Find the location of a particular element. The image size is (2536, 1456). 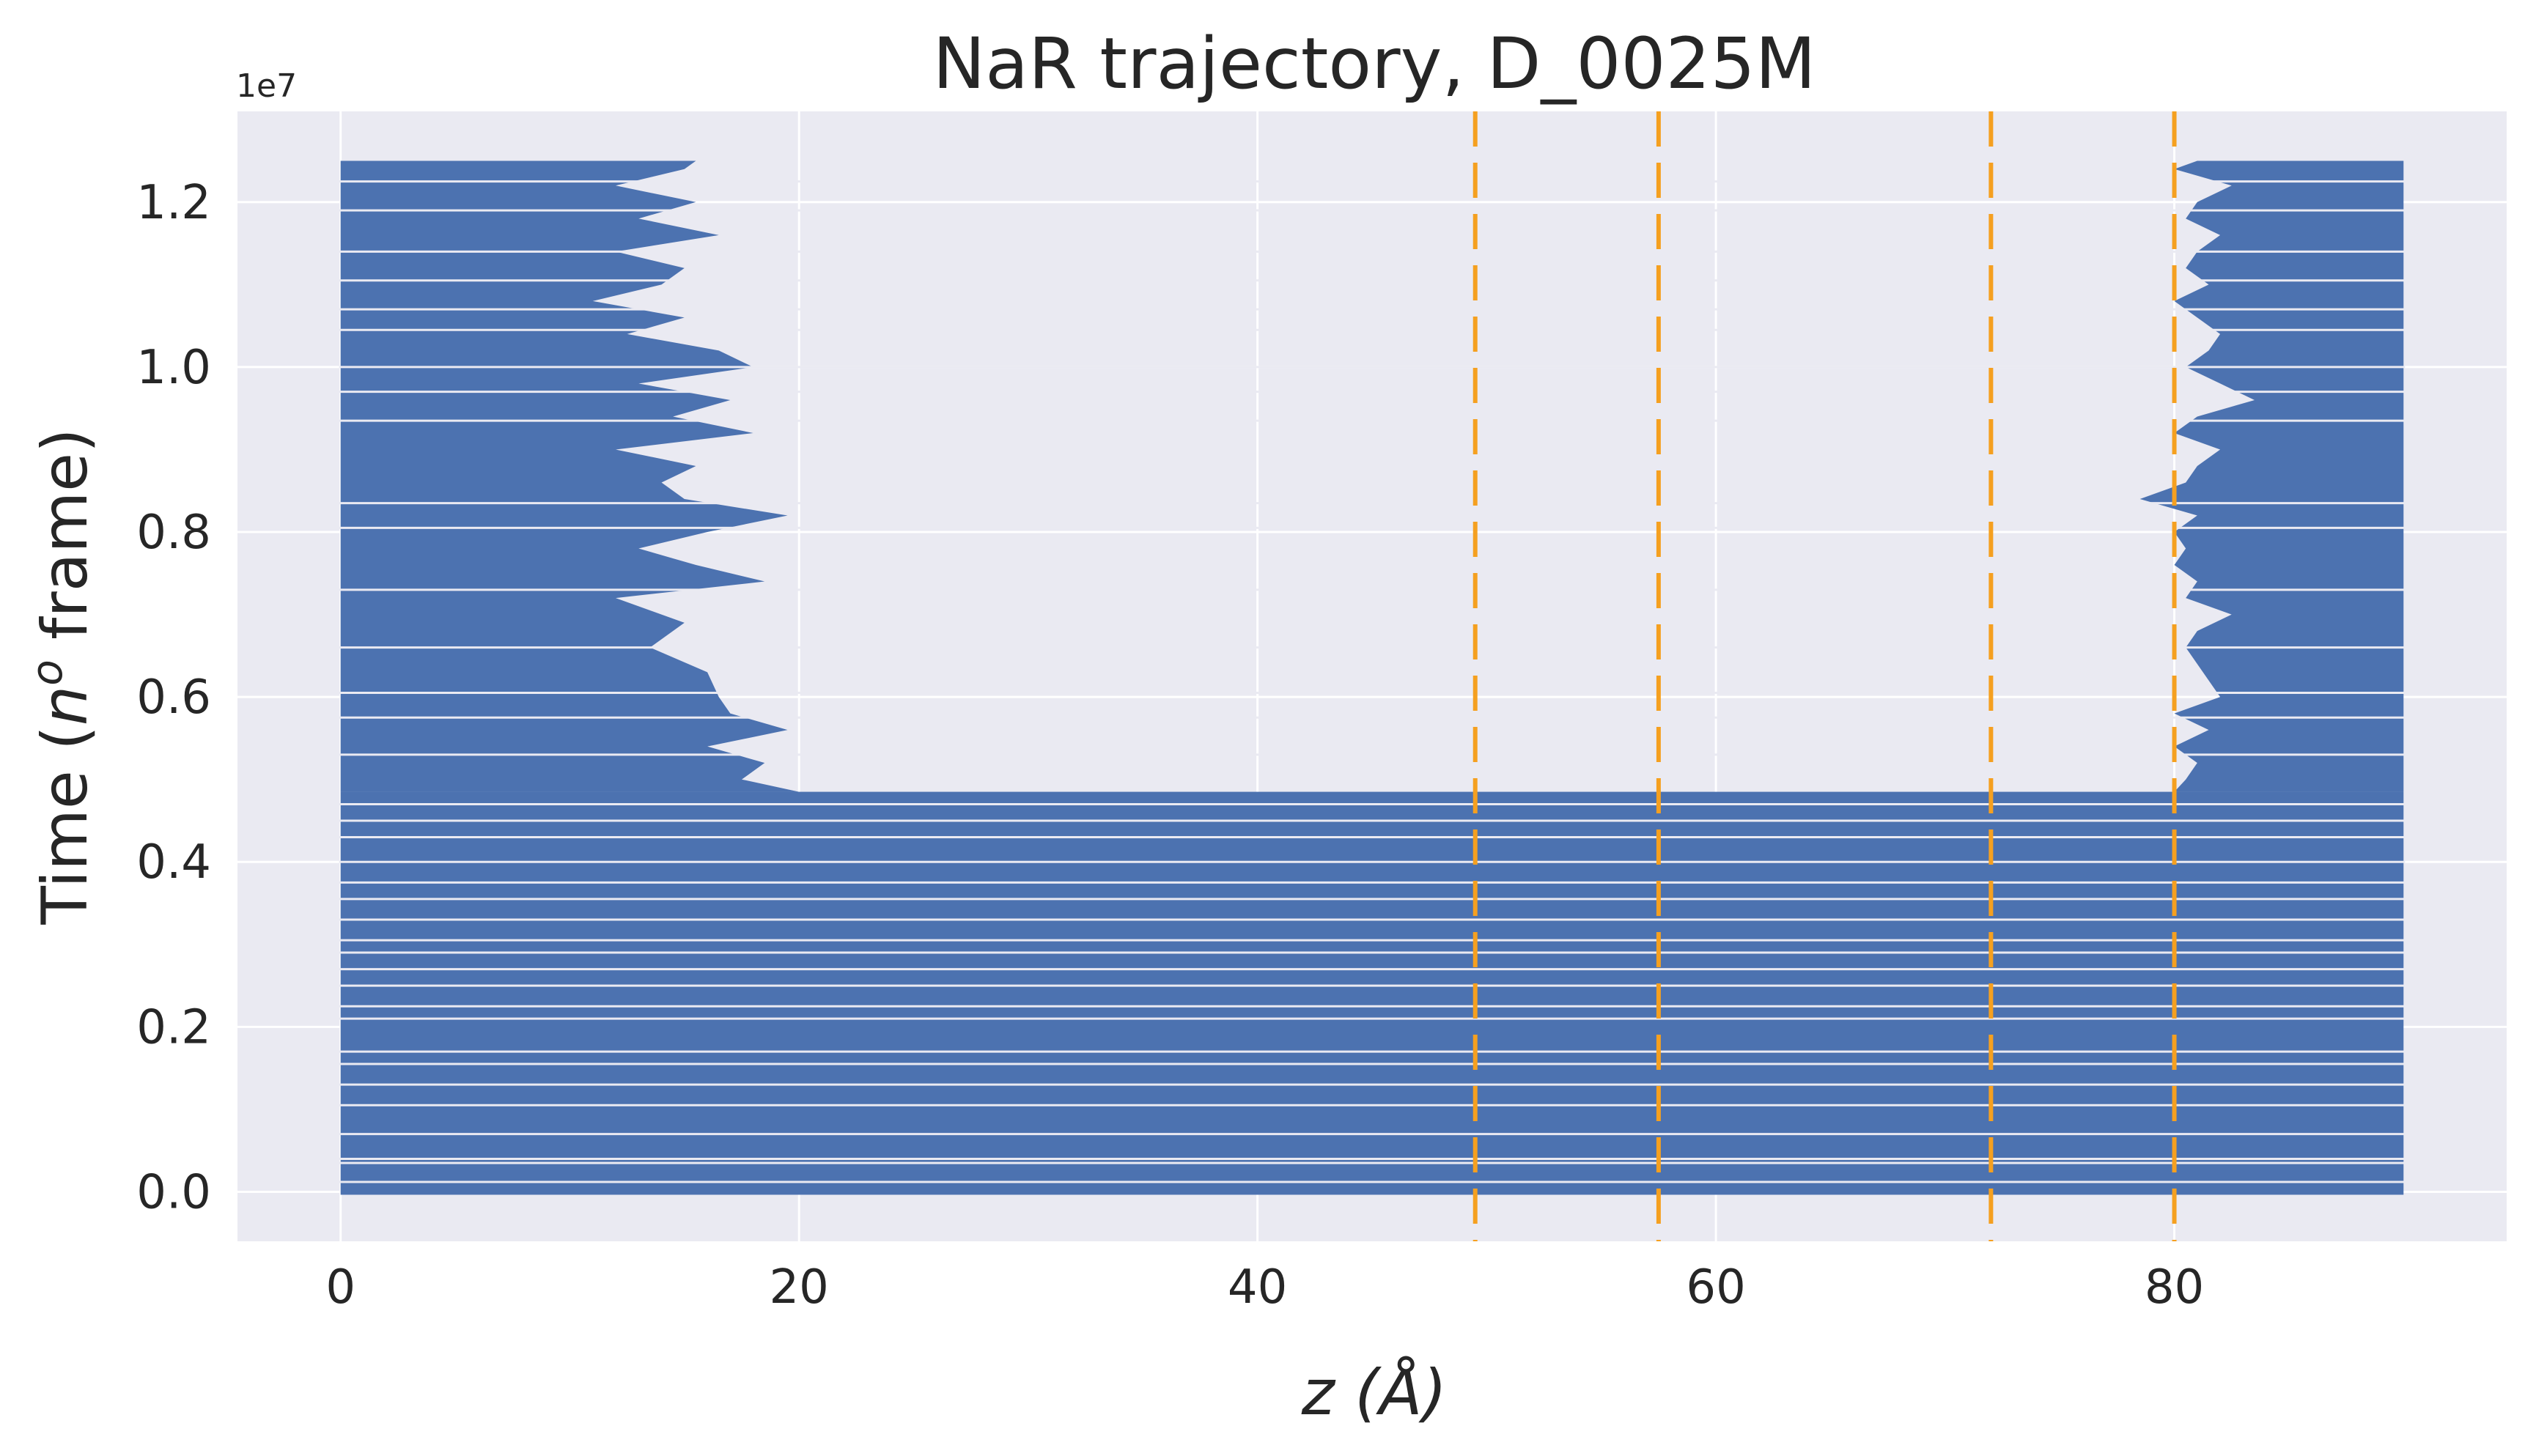

y-tick-label: 0.6 is located at coordinates (173, 697).